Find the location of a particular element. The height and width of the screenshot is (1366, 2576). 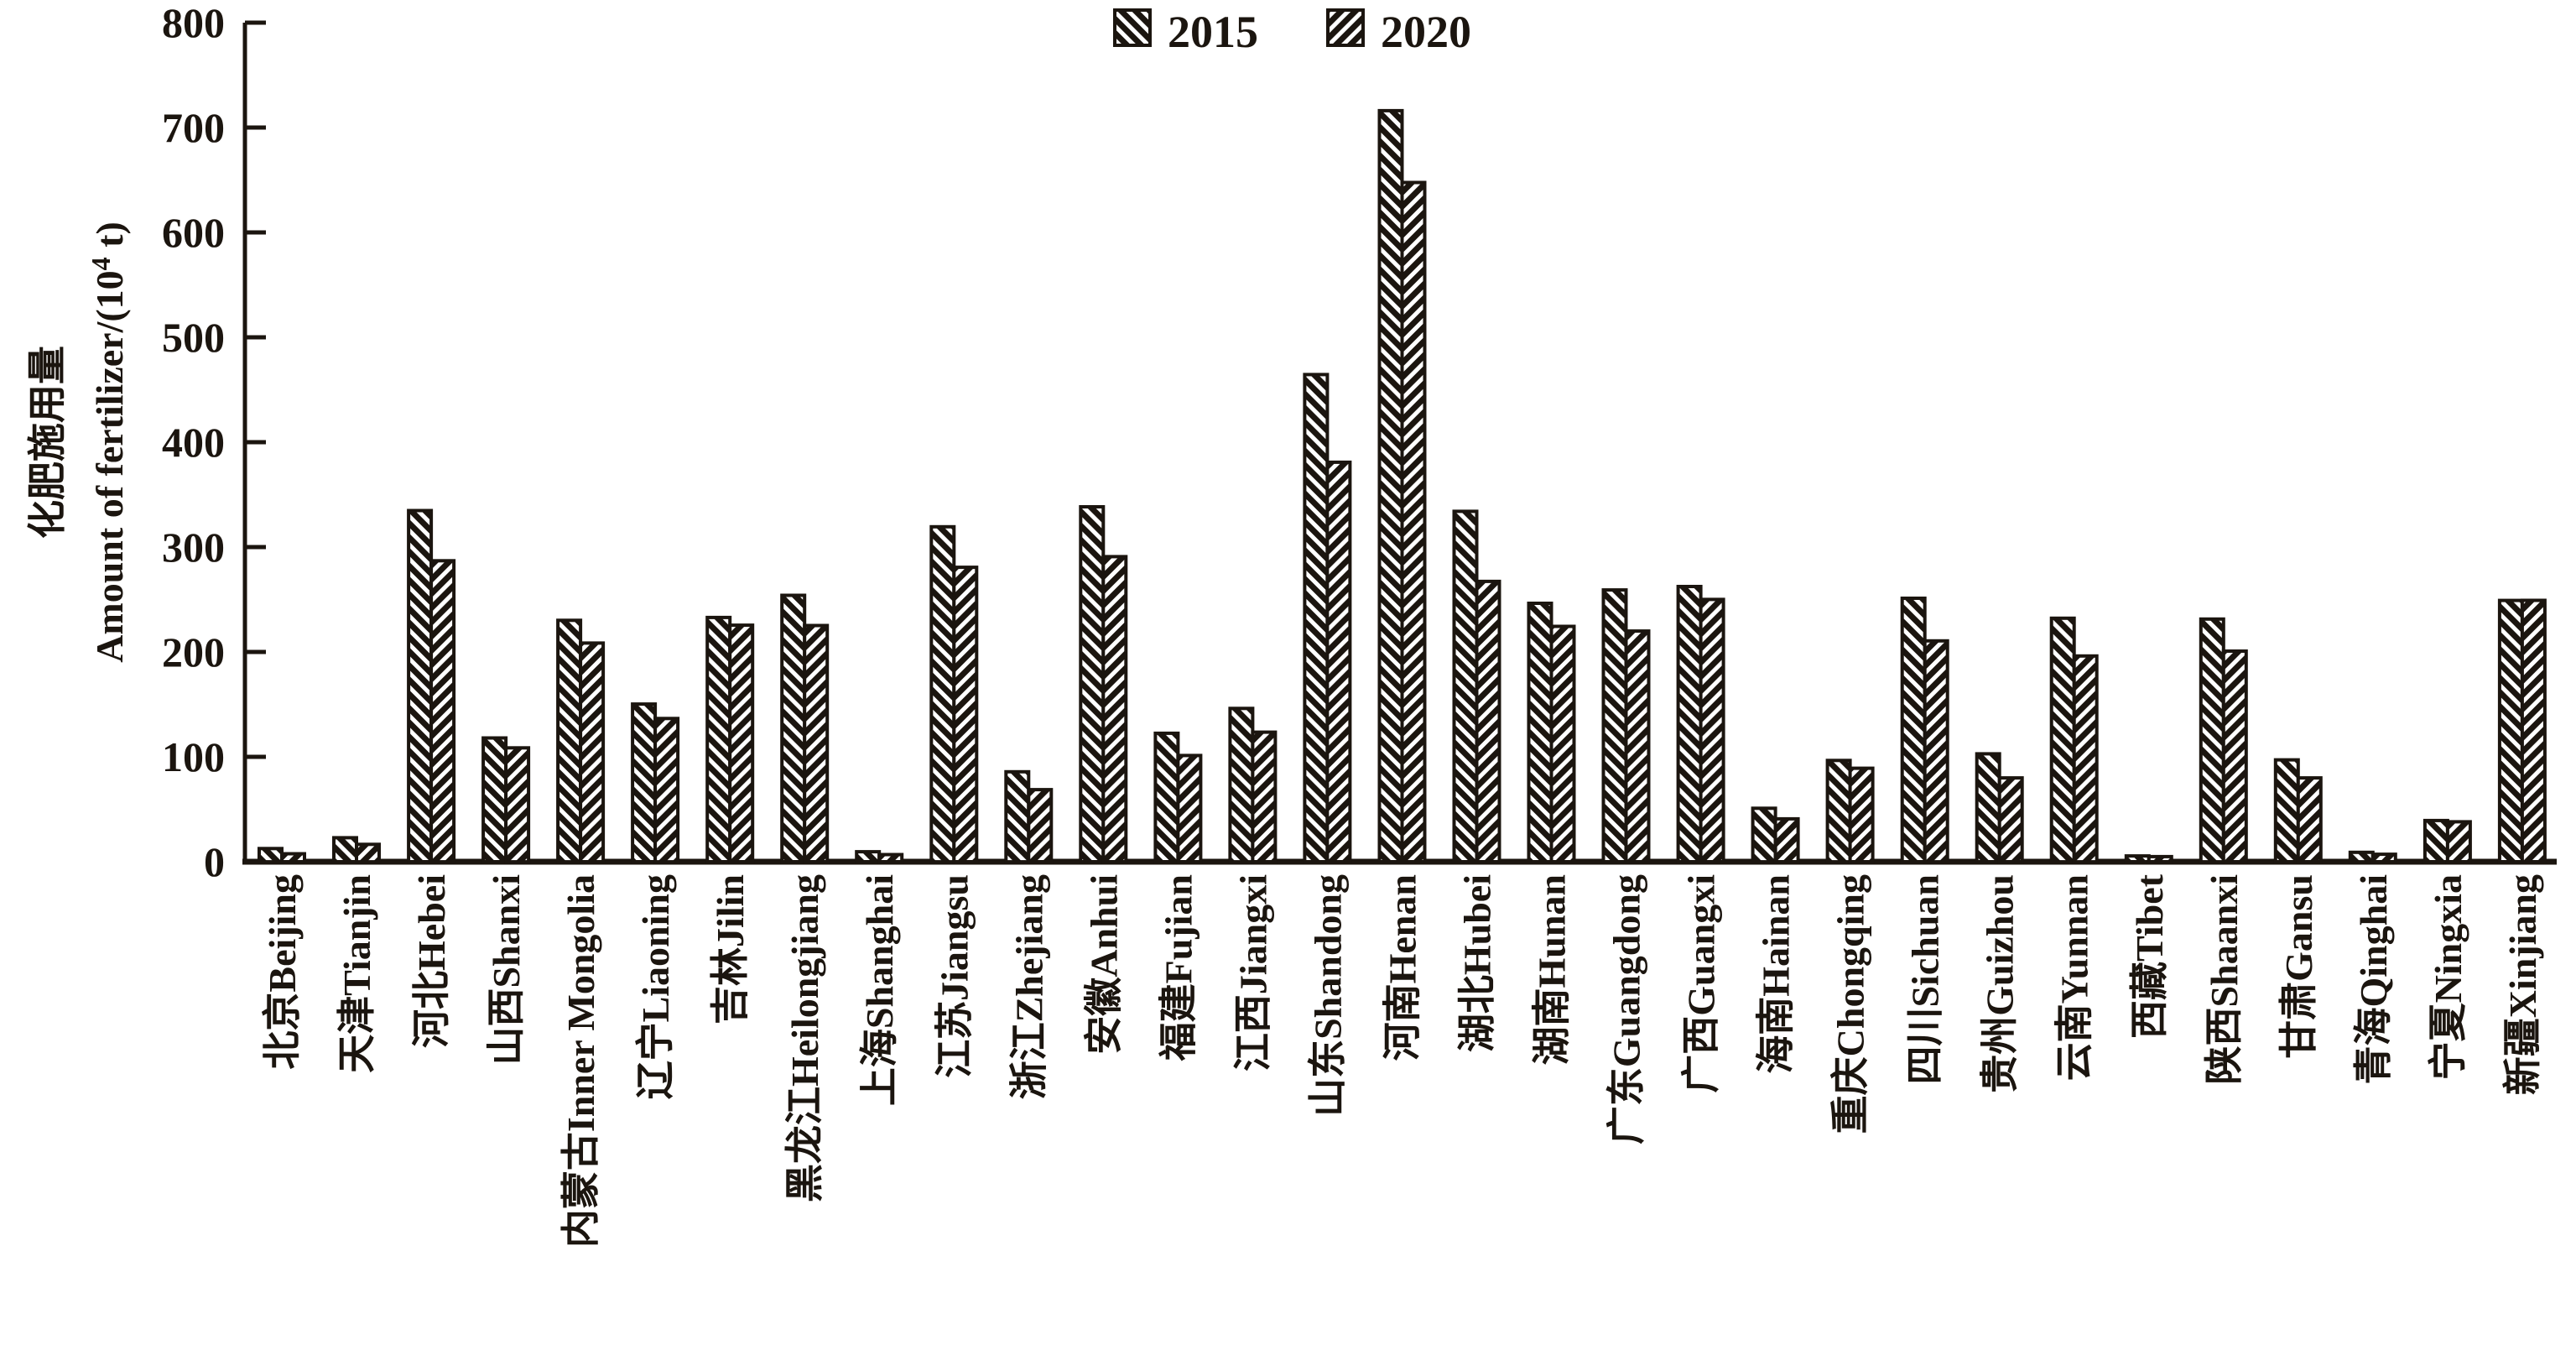

x-category-label-xinjiang: 新疆Xinjiang is located at coordinates (2522, 984).